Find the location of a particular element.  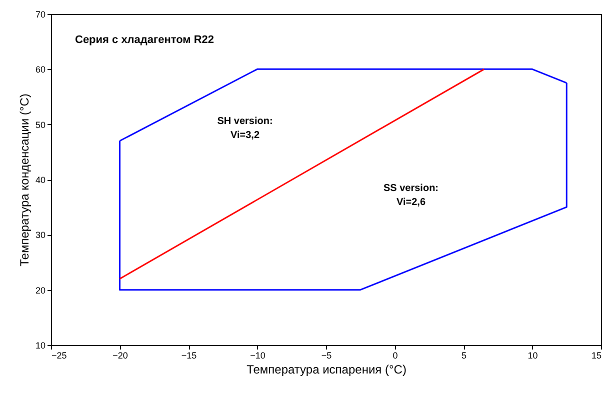

x-tick-label: −15 is located at coordinates (189, 355).